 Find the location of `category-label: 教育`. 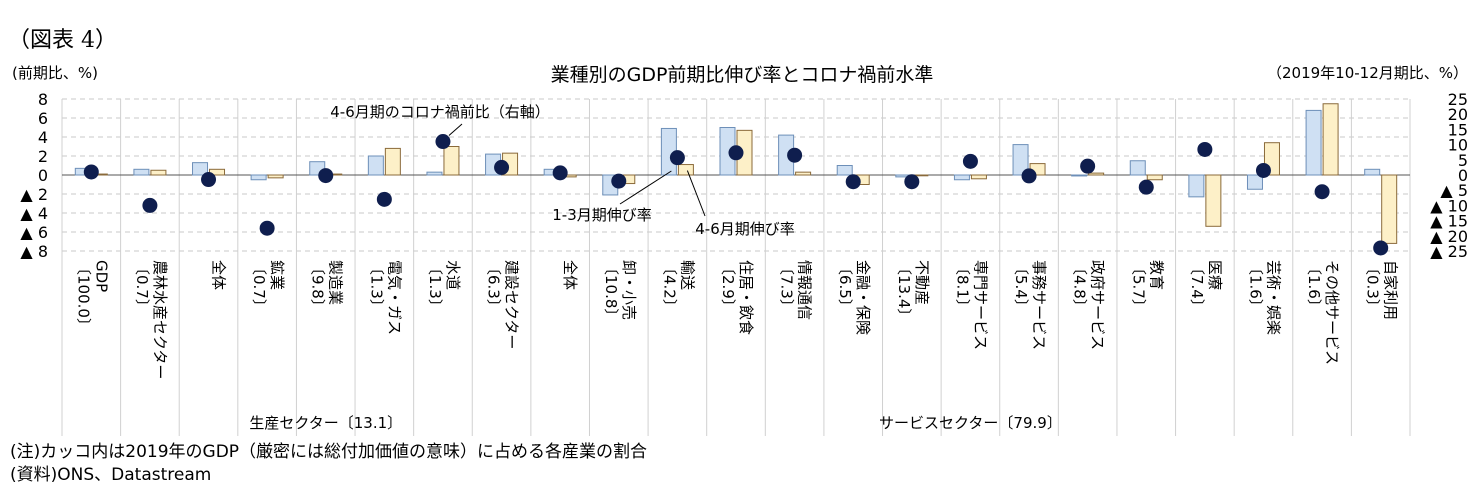

category-label: 教育 is located at coordinates (1156, 275).